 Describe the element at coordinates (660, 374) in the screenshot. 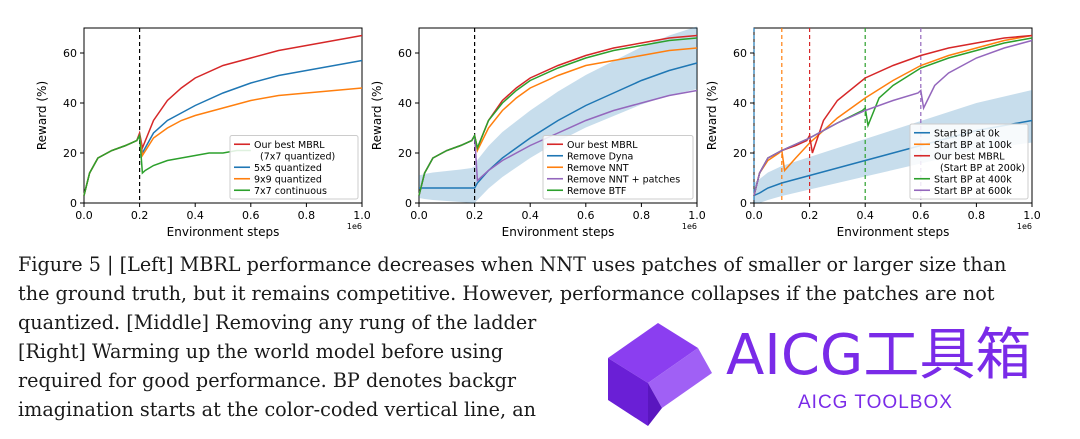

I see `aicg-logo-icon` at that location.